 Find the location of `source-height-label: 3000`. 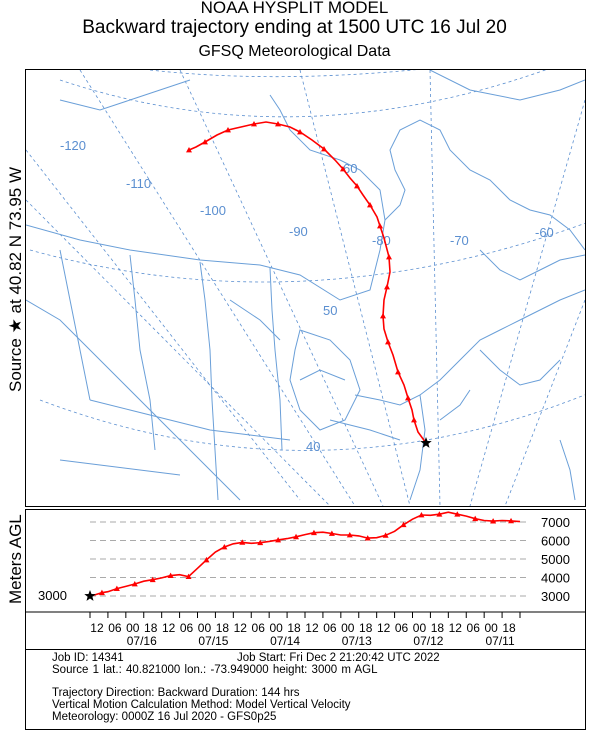

source-height-label: 3000 is located at coordinates (52, 595).